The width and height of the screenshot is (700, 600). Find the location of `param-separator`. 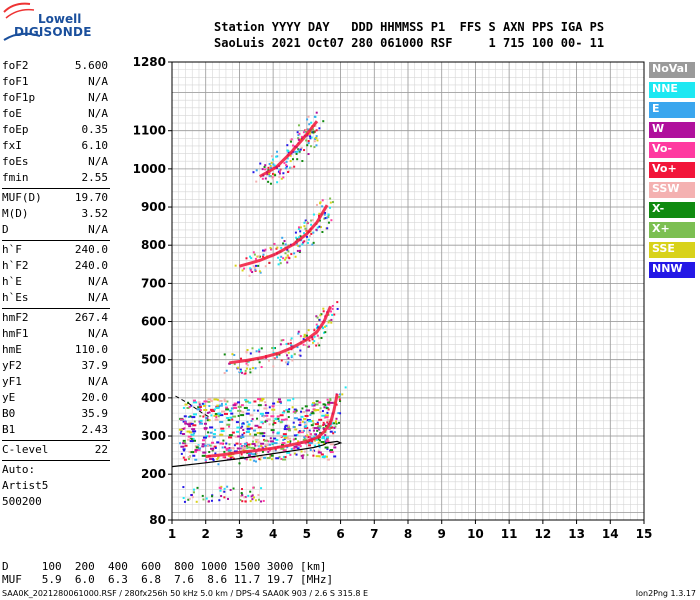

param-separator is located at coordinates (56, 308).